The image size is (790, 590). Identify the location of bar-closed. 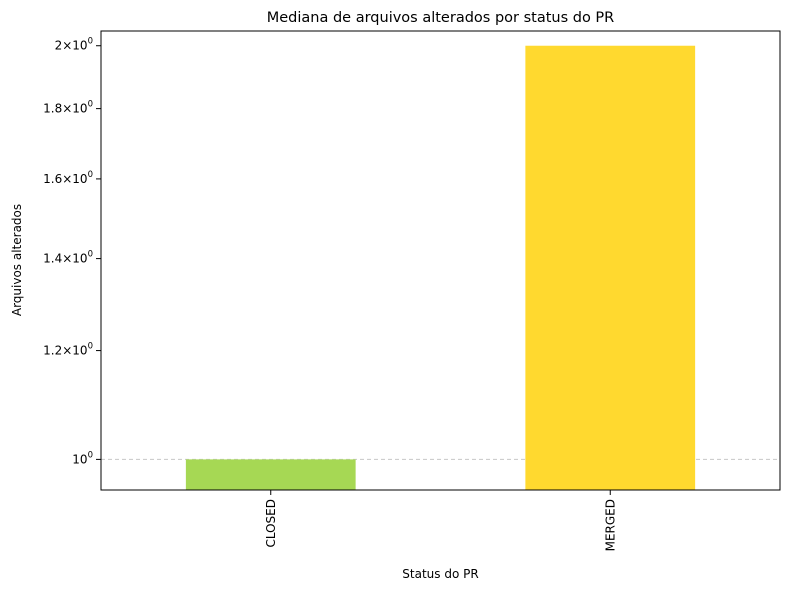
(270, 474).